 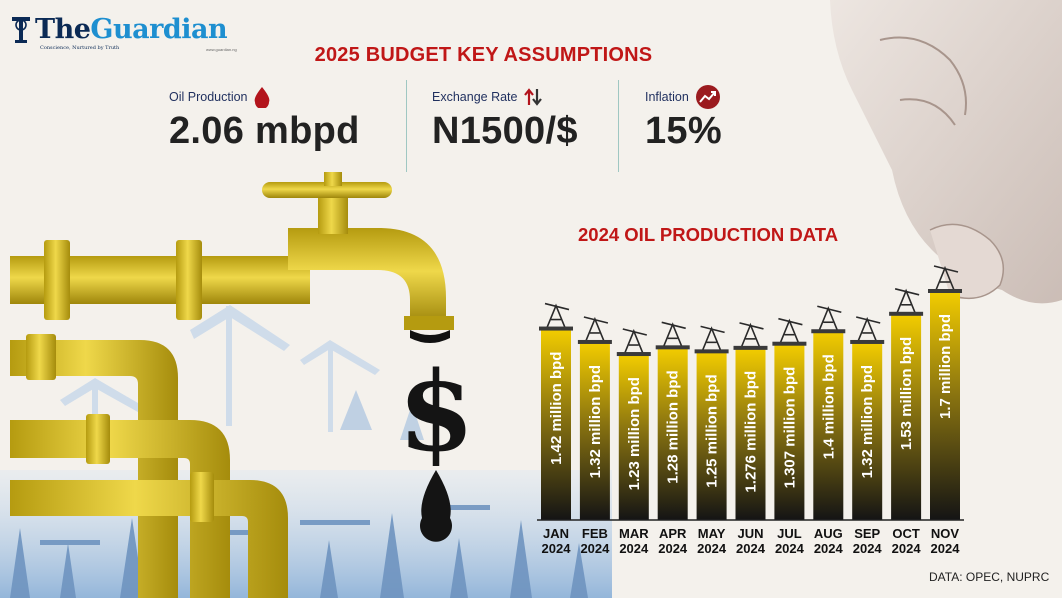 What do you see at coordinates (483, 55) in the screenshot?
I see `page-title: 2025 BUDGET KEY ASSUMPTIONS` at bounding box center [483, 55].